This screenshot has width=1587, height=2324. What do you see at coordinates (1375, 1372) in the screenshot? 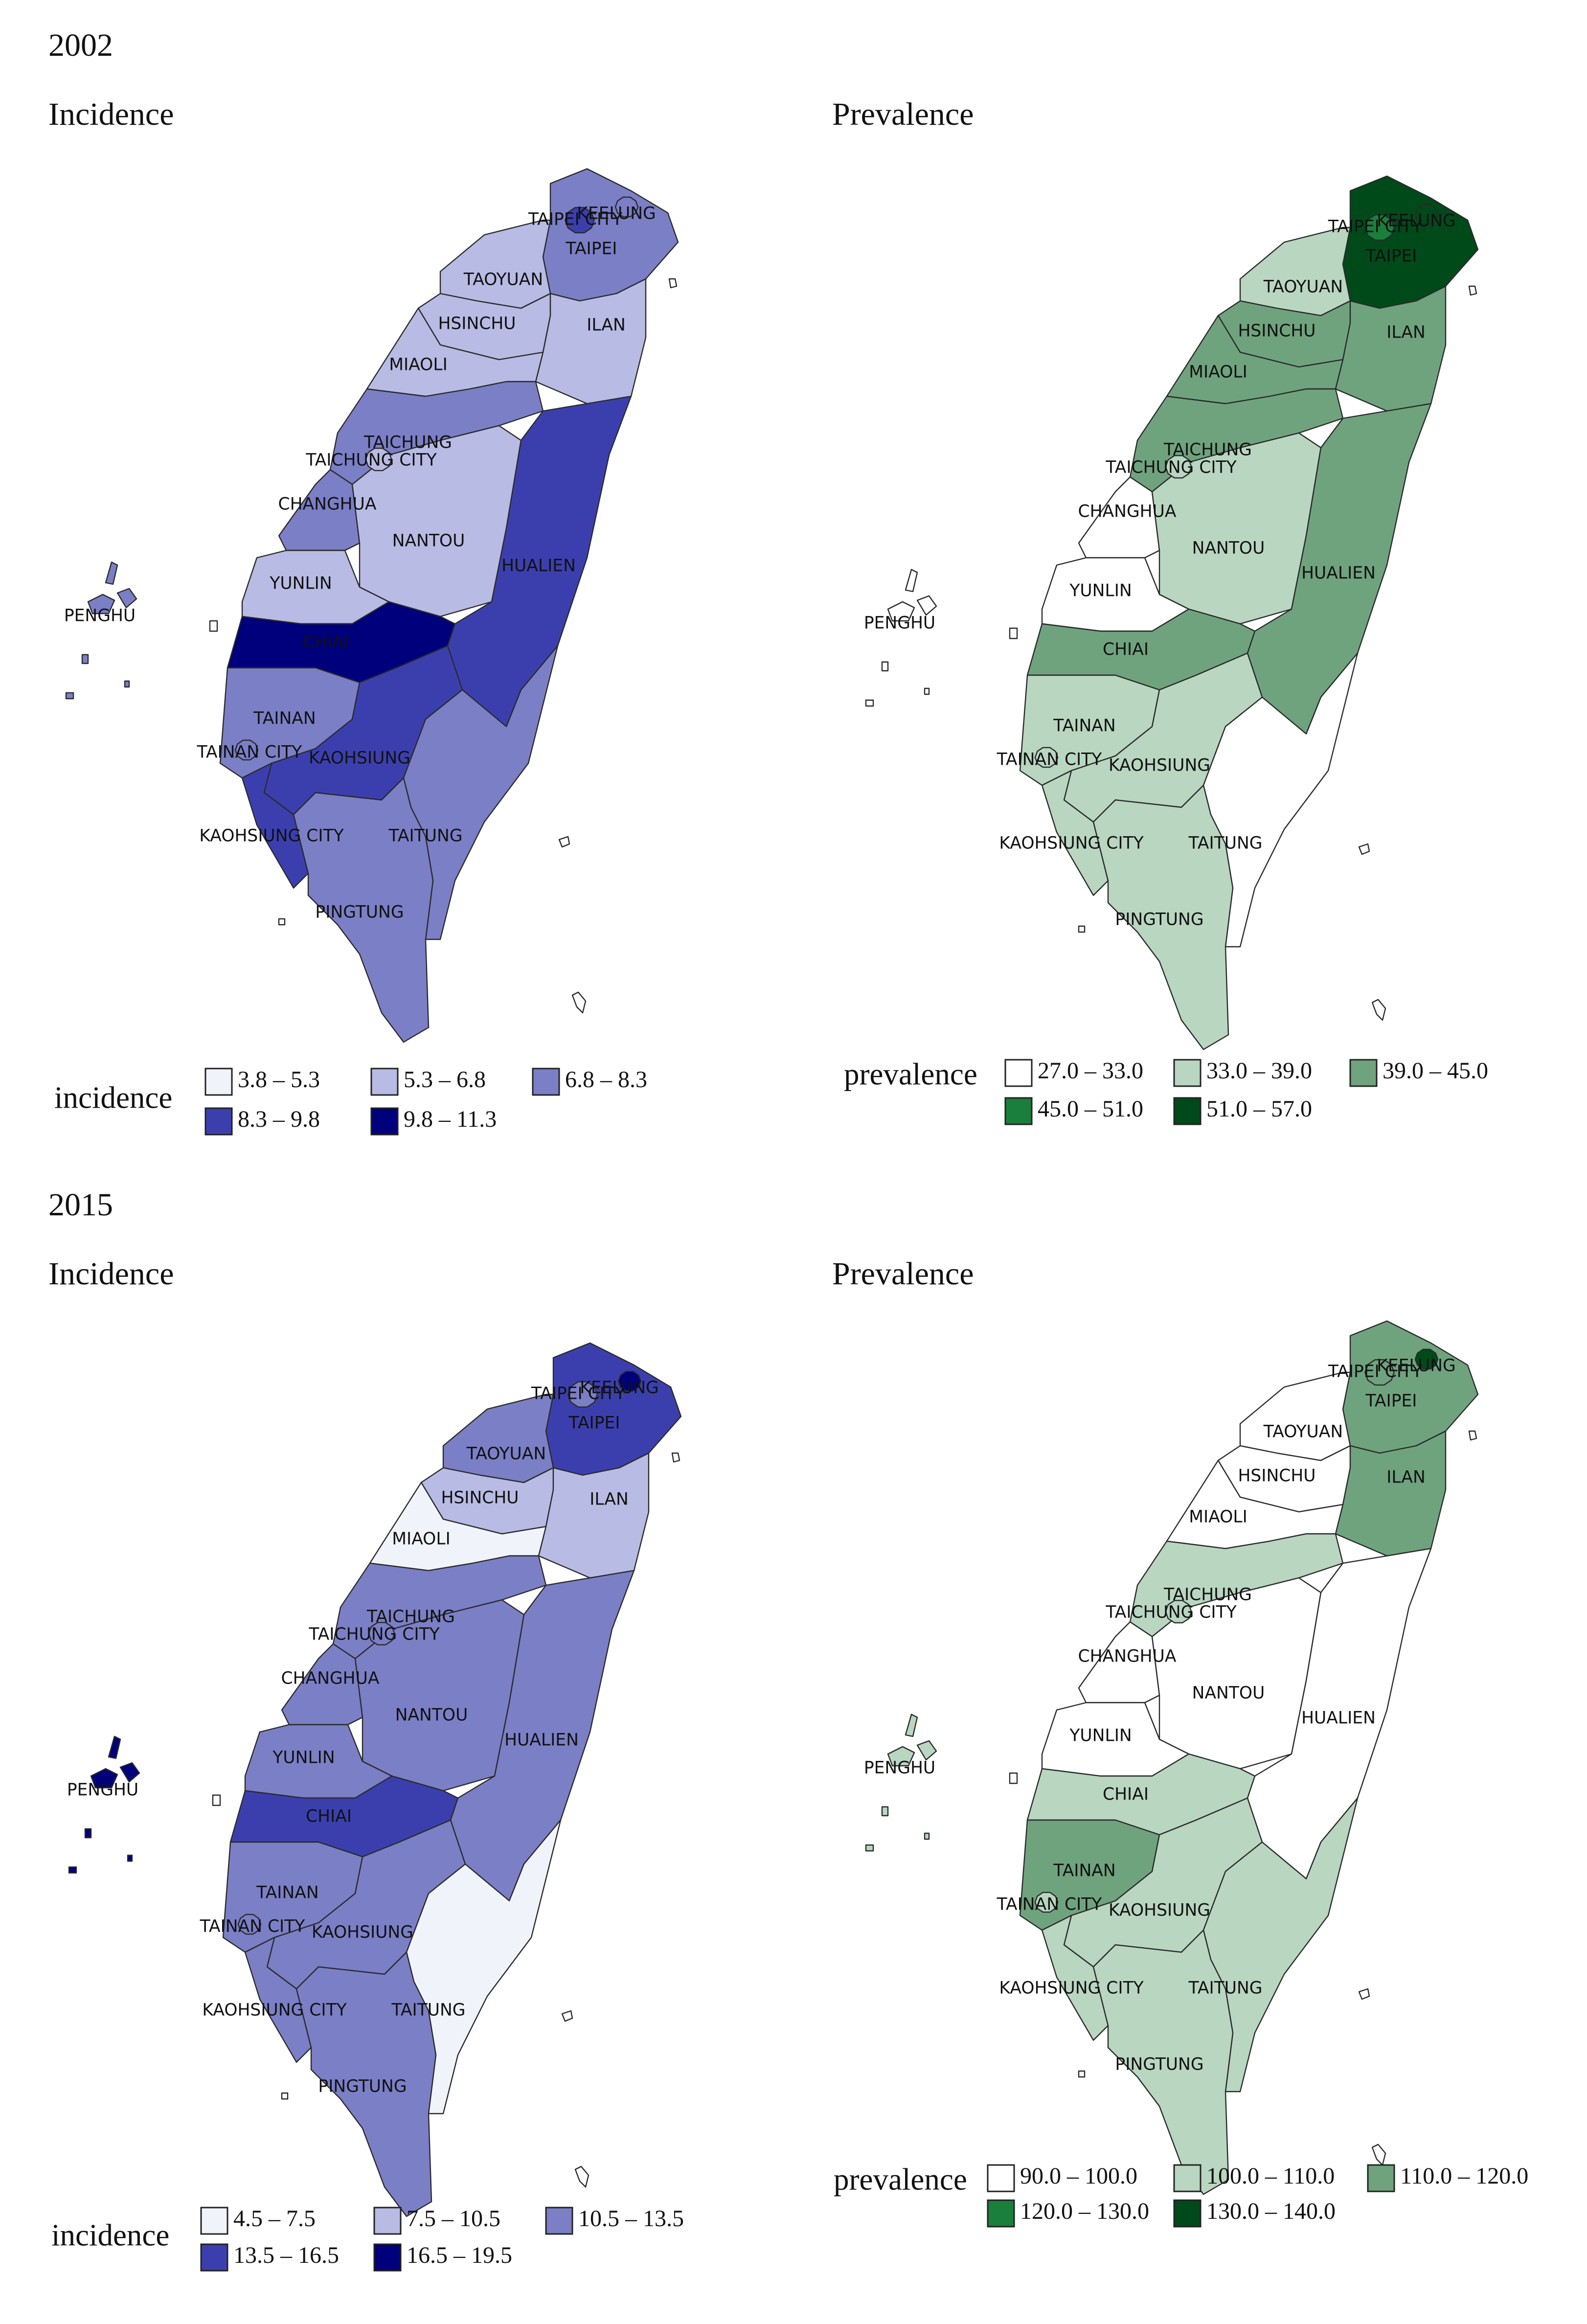
I see `region-label: TAIPEI CITY` at bounding box center [1375, 1372].